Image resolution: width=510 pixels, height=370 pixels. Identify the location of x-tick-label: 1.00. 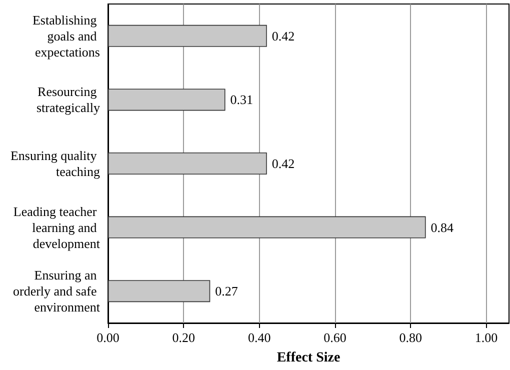
(486, 337).